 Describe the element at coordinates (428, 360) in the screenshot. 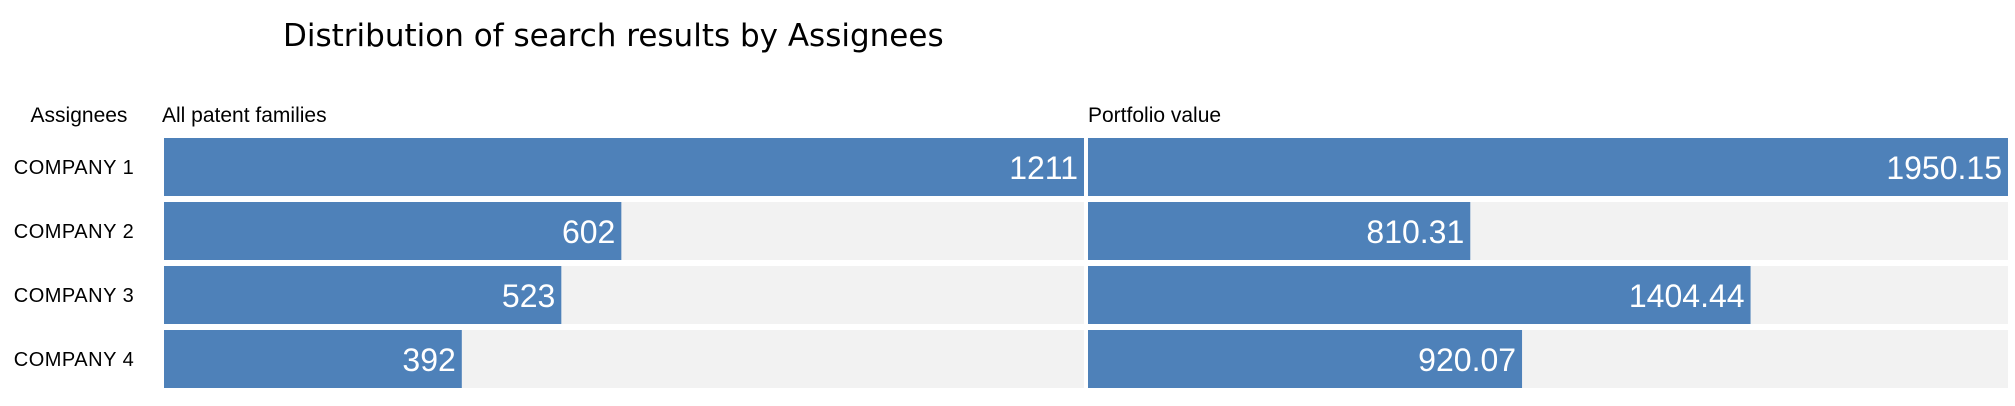

I see `data-label-patent-families: 392` at that location.